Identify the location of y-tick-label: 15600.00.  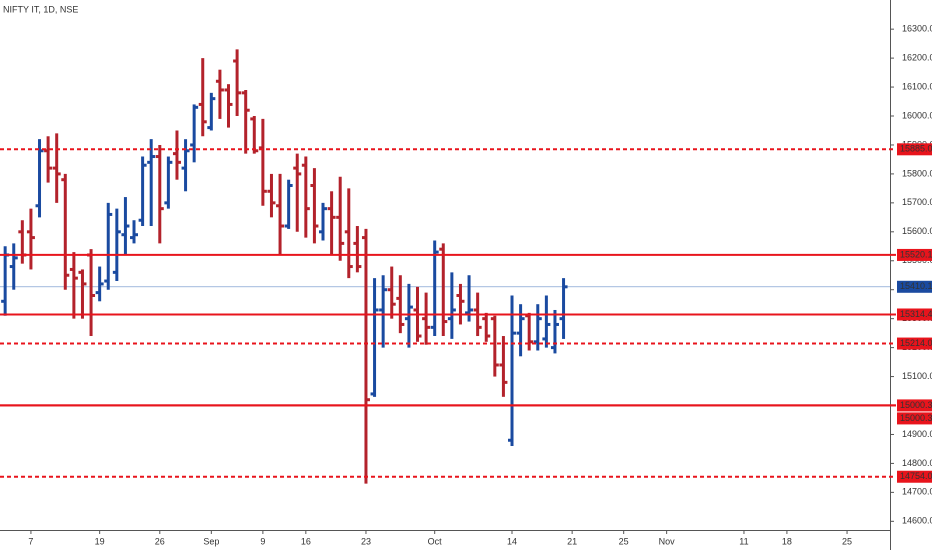
(917, 231).